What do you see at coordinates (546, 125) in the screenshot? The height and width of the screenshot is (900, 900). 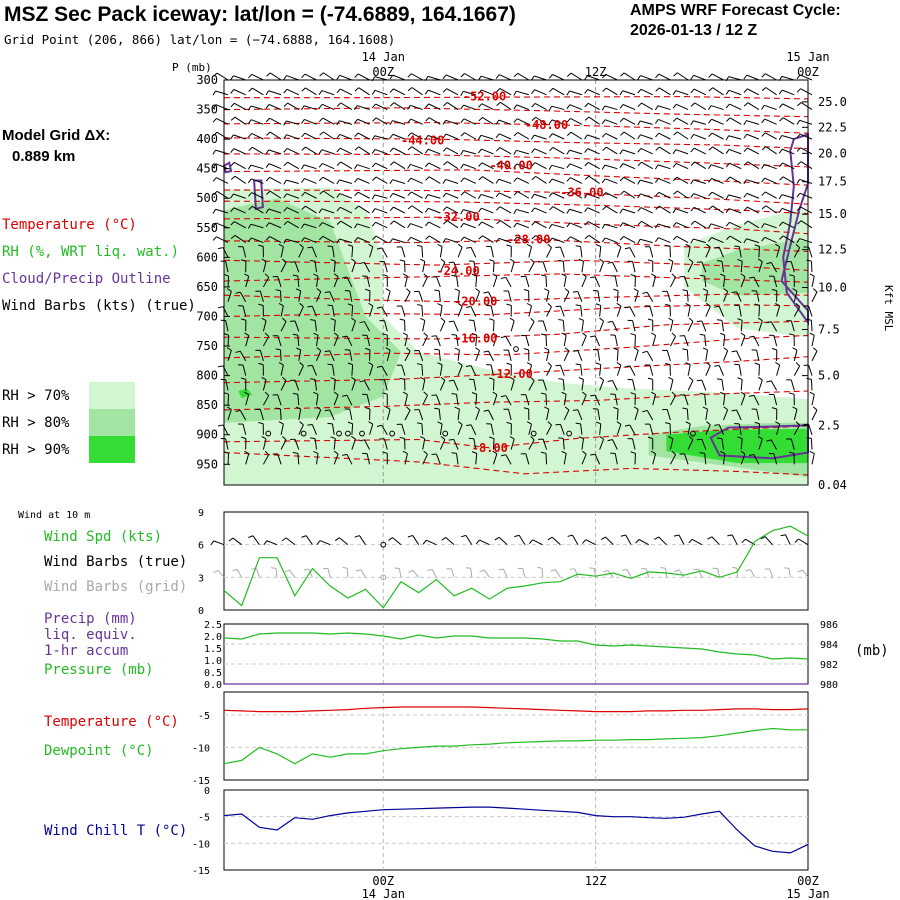 I see `isotherm-label: -48.00` at bounding box center [546, 125].